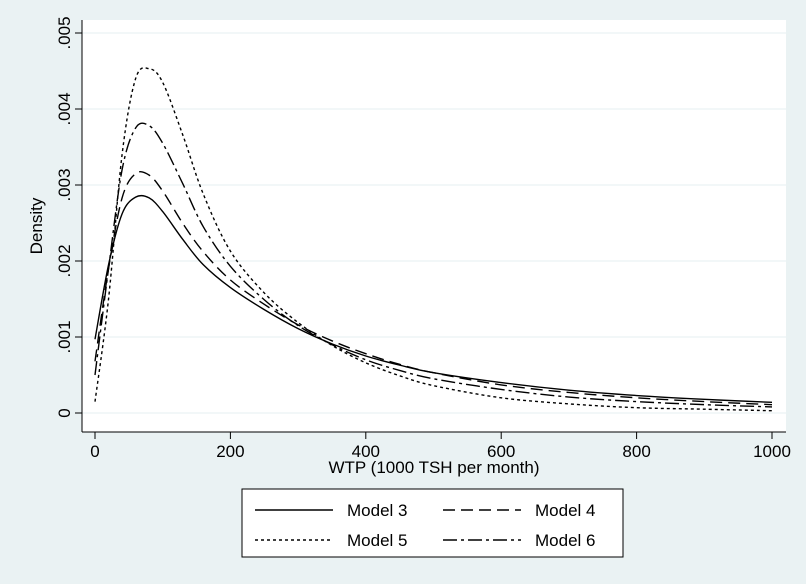 The image size is (806, 584). I want to click on x-tick-label: 0, so click(94, 451).